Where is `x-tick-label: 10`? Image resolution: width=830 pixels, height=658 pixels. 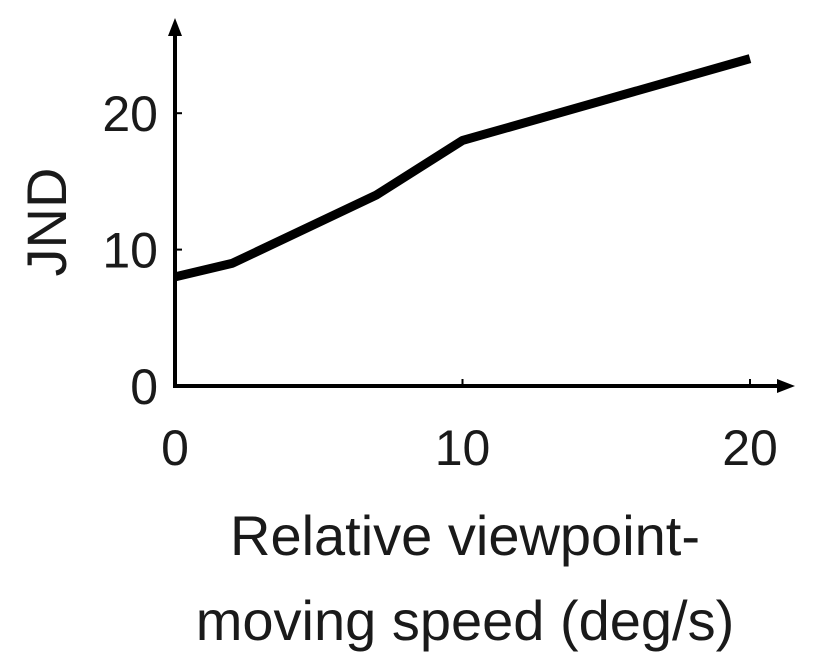 x-tick-label: 10 is located at coordinates (463, 448).